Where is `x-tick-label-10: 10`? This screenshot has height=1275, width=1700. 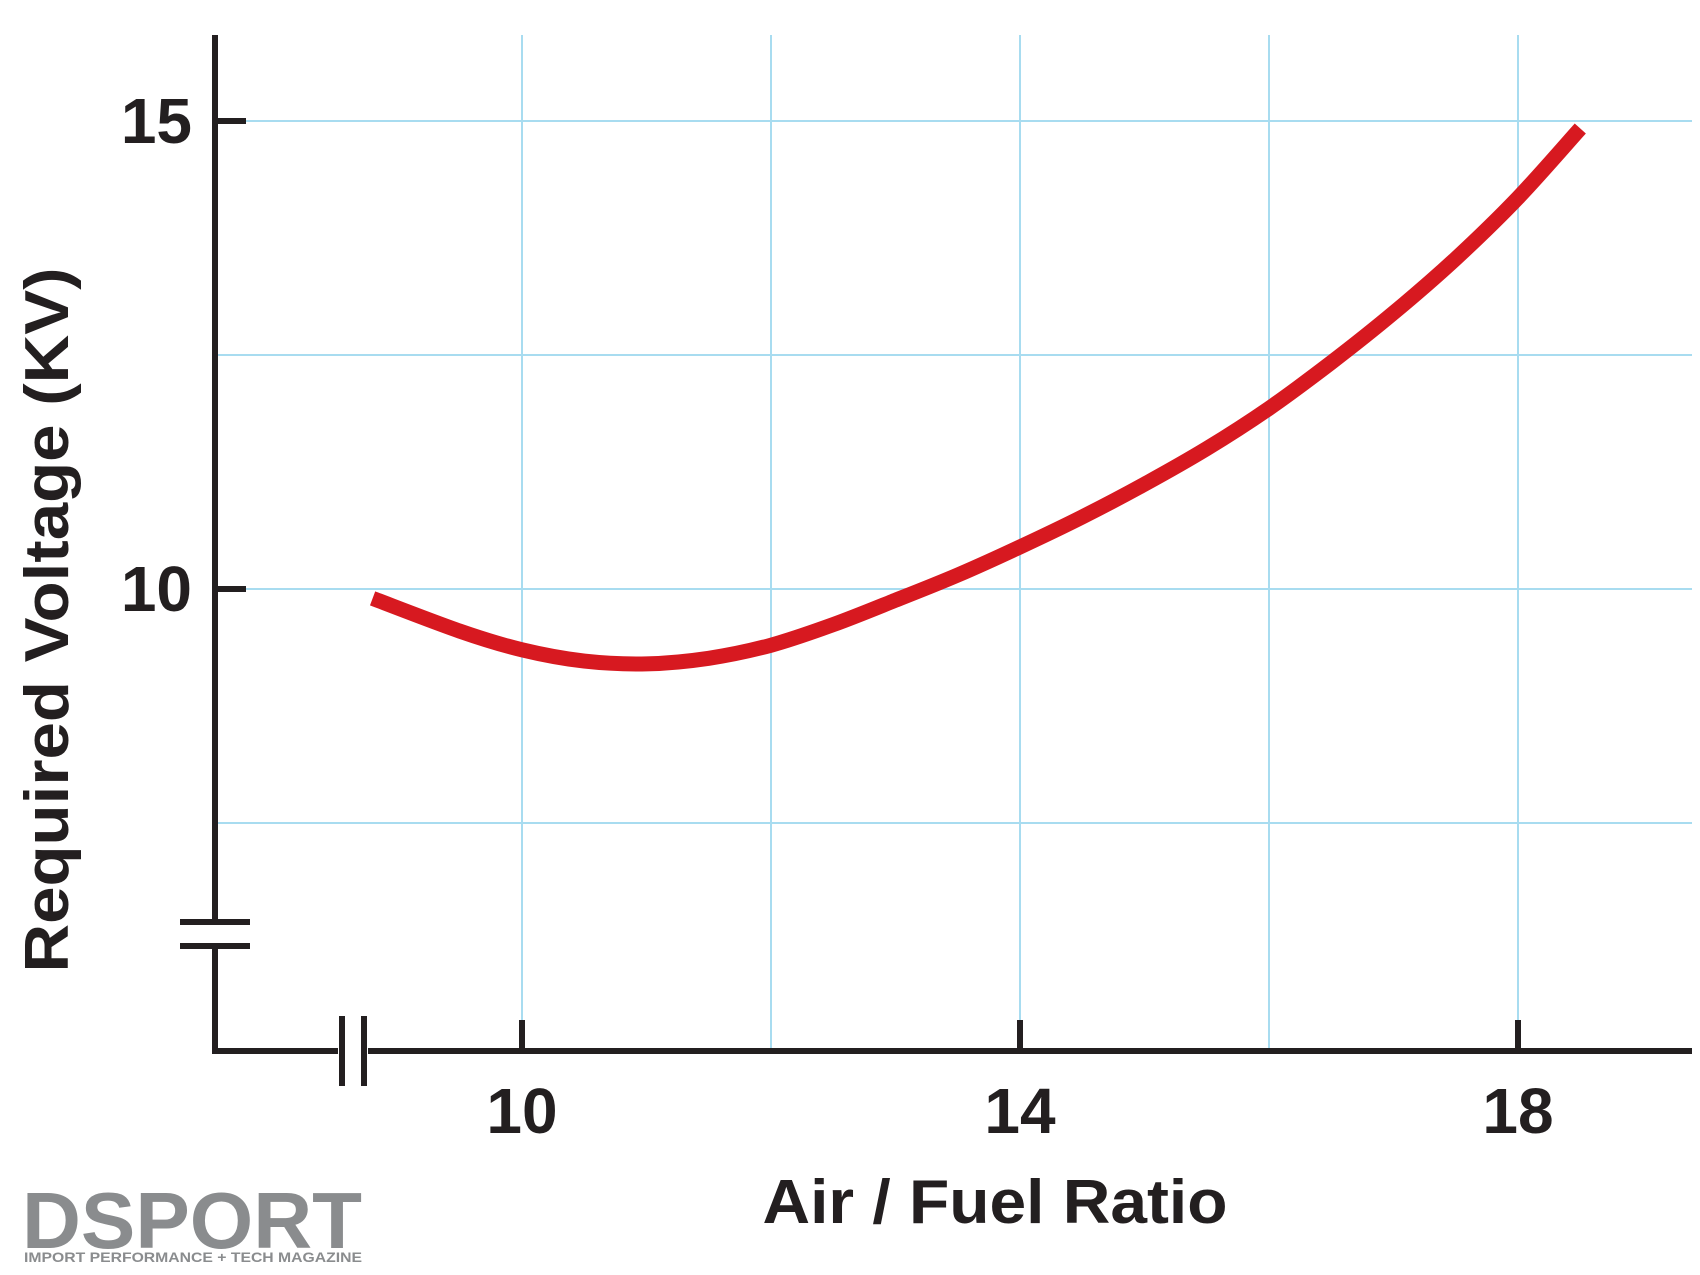 x-tick-label-10: 10 is located at coordinates (521, 1111).